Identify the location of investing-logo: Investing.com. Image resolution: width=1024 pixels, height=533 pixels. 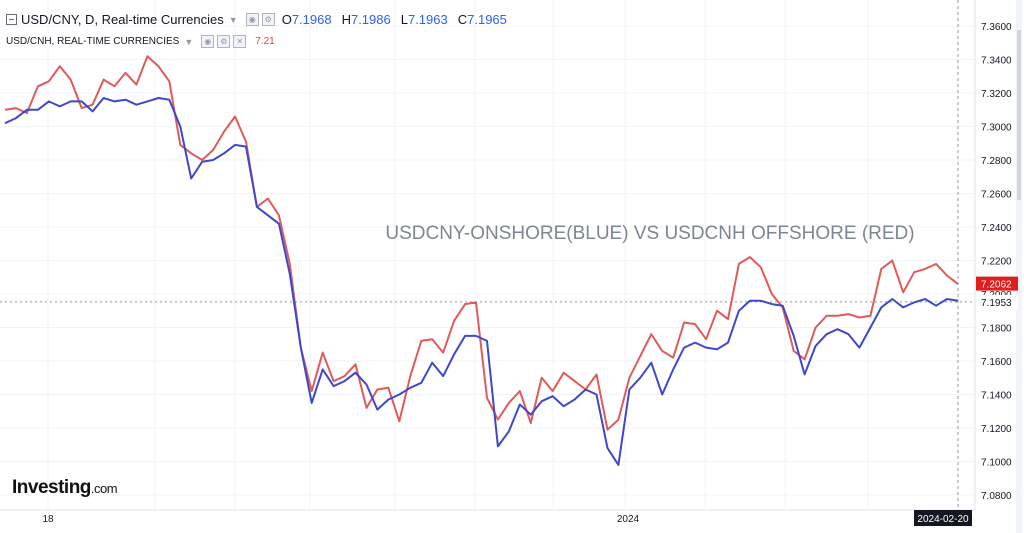
(65, 488).